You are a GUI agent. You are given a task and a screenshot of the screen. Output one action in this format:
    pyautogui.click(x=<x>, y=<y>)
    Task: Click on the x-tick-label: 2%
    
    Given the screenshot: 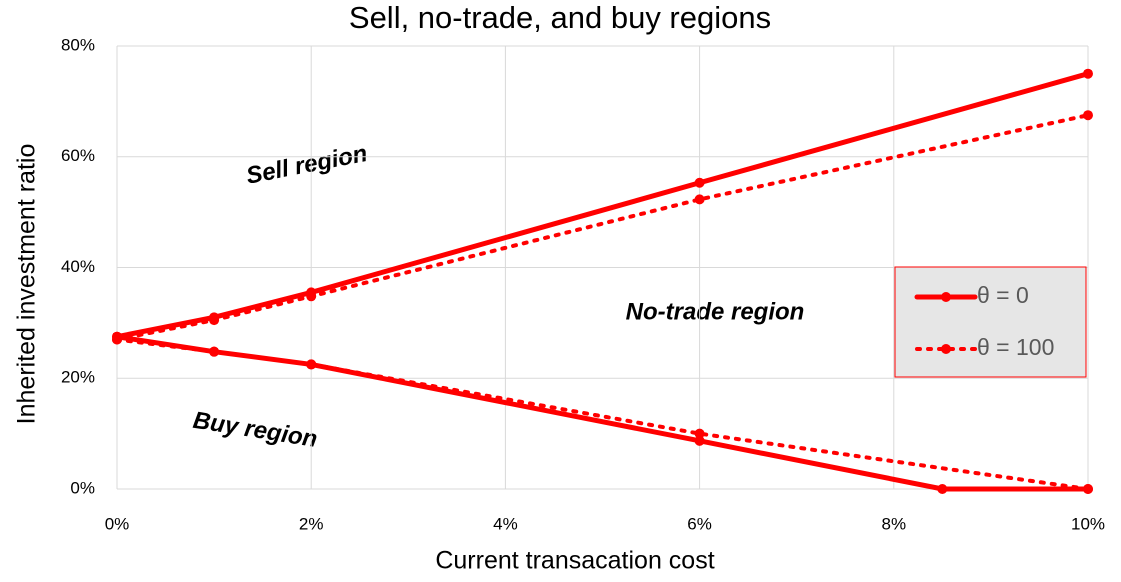 What is the action you would take?
    pyautogui.click(x=311, y=523)
    